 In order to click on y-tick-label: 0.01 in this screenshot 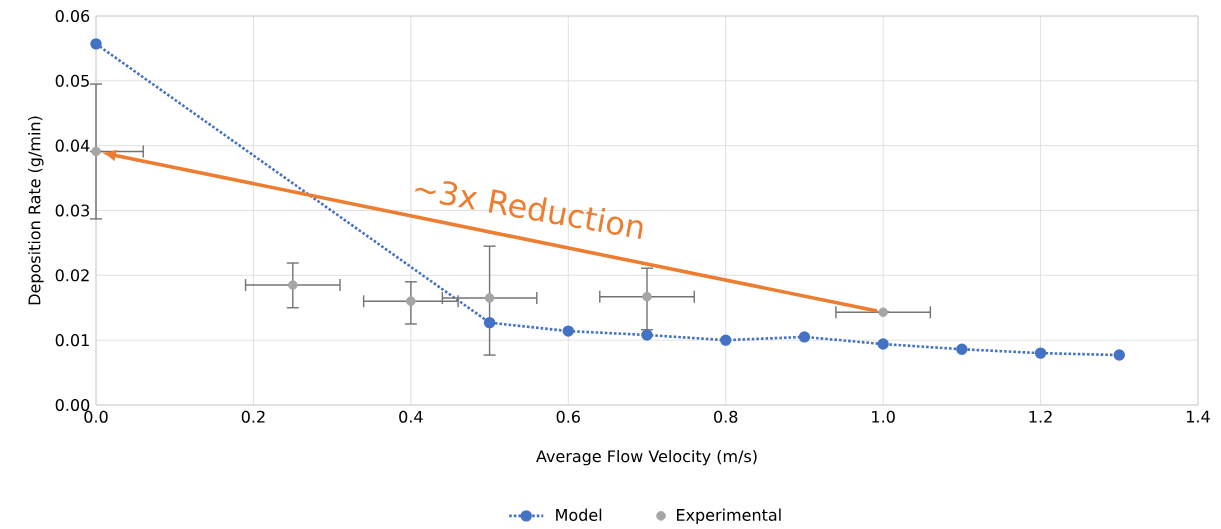, I will do `click(72, 340)`.